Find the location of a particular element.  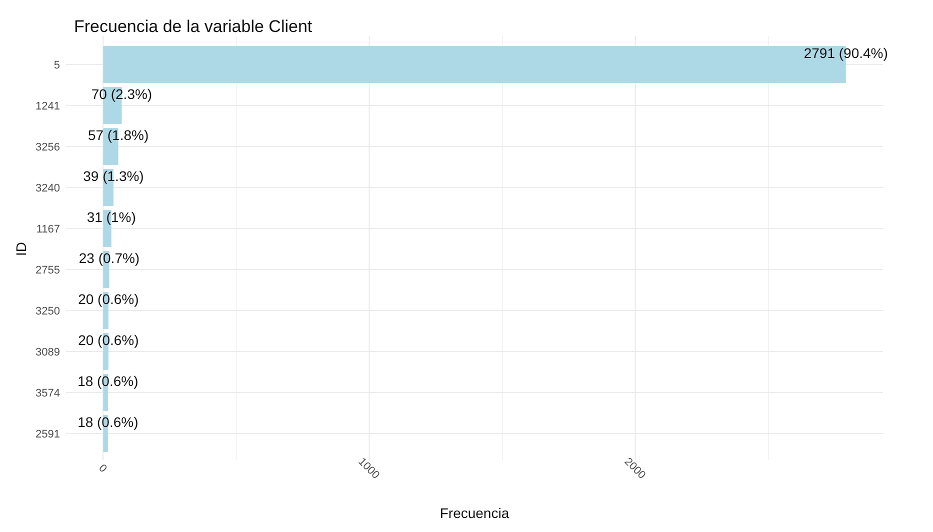

data-label: 23 (0.7%) is located at coordinates (109, 258).